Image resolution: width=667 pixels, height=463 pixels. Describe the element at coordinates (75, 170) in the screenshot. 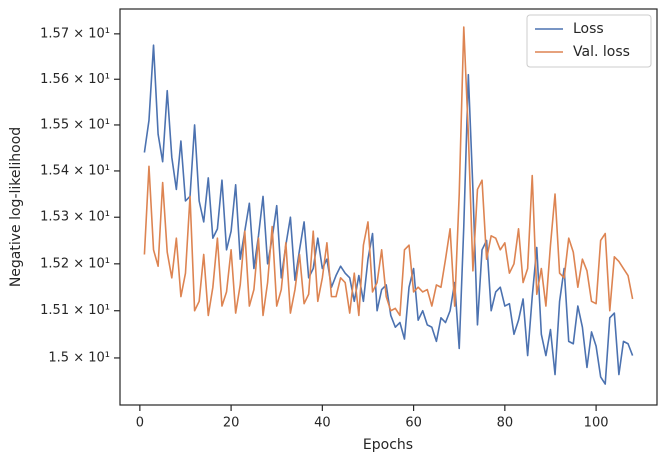

I see `y-tick-label: 1.54 × 10¹` at that location.